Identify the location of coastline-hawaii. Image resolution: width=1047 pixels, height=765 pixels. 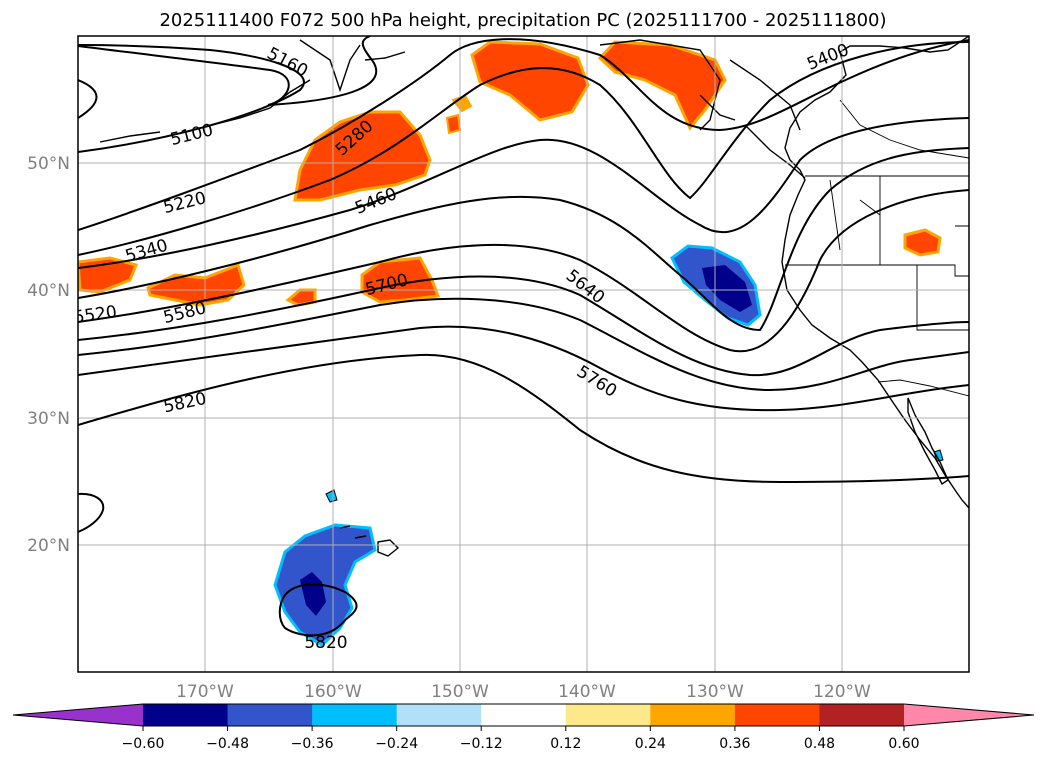
(369, 541).